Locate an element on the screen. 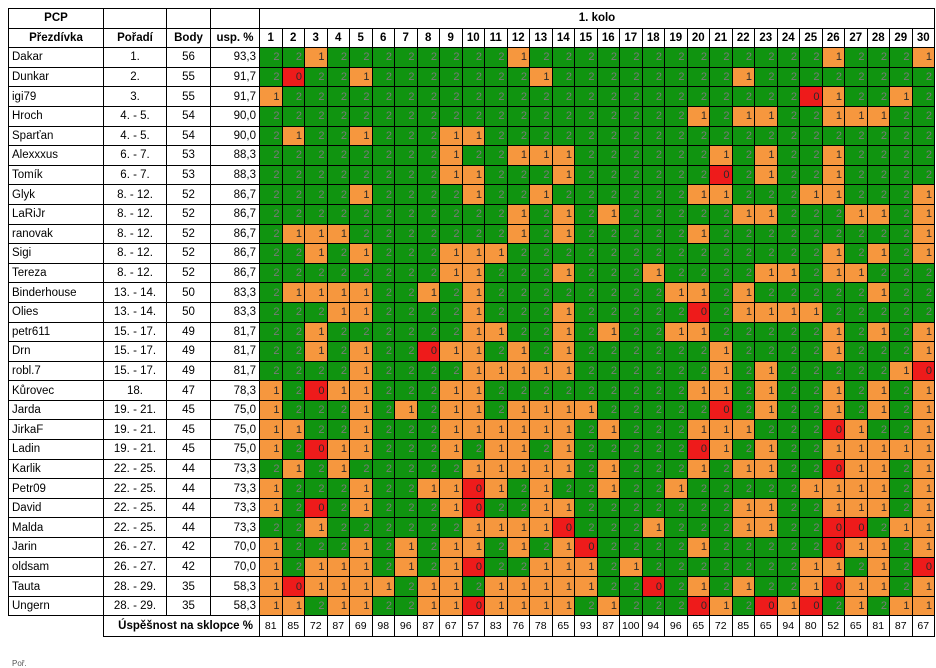  player-nick: Hroch is located at coordinates (56, 116).